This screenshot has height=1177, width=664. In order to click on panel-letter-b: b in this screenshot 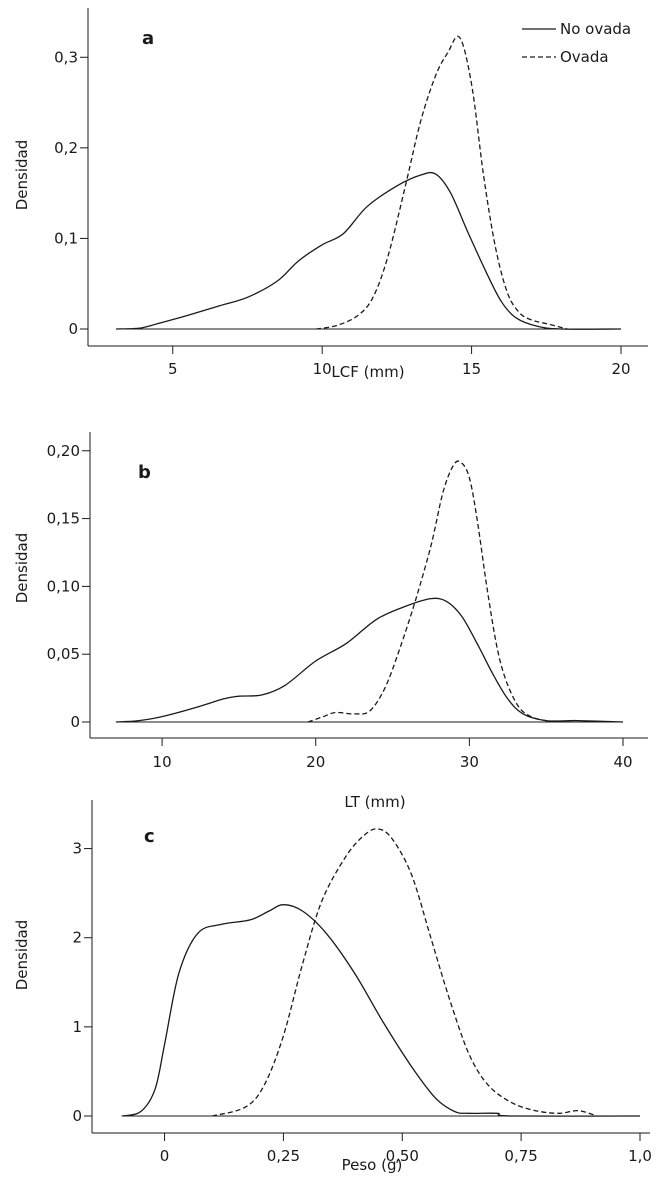, I will do `click(144, 472)`.